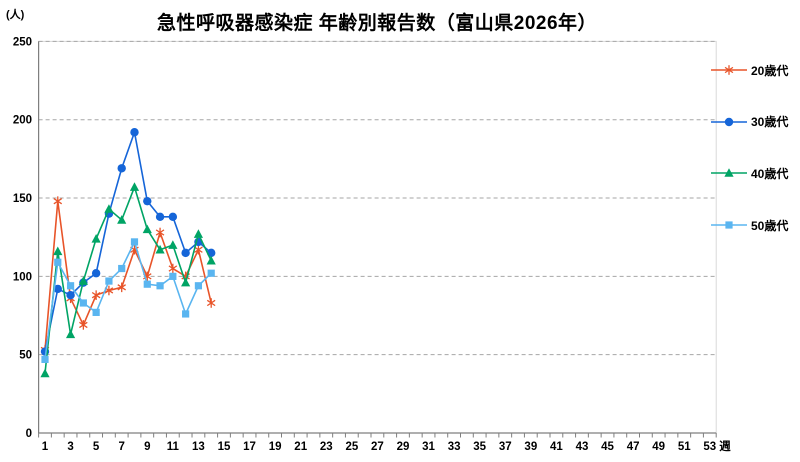 Image resolution: width=800 pixels, height=462 pixels. Describe the element at coordinates (96, 447) in the screenshot. I see `x-tick-label: 5` at that location.